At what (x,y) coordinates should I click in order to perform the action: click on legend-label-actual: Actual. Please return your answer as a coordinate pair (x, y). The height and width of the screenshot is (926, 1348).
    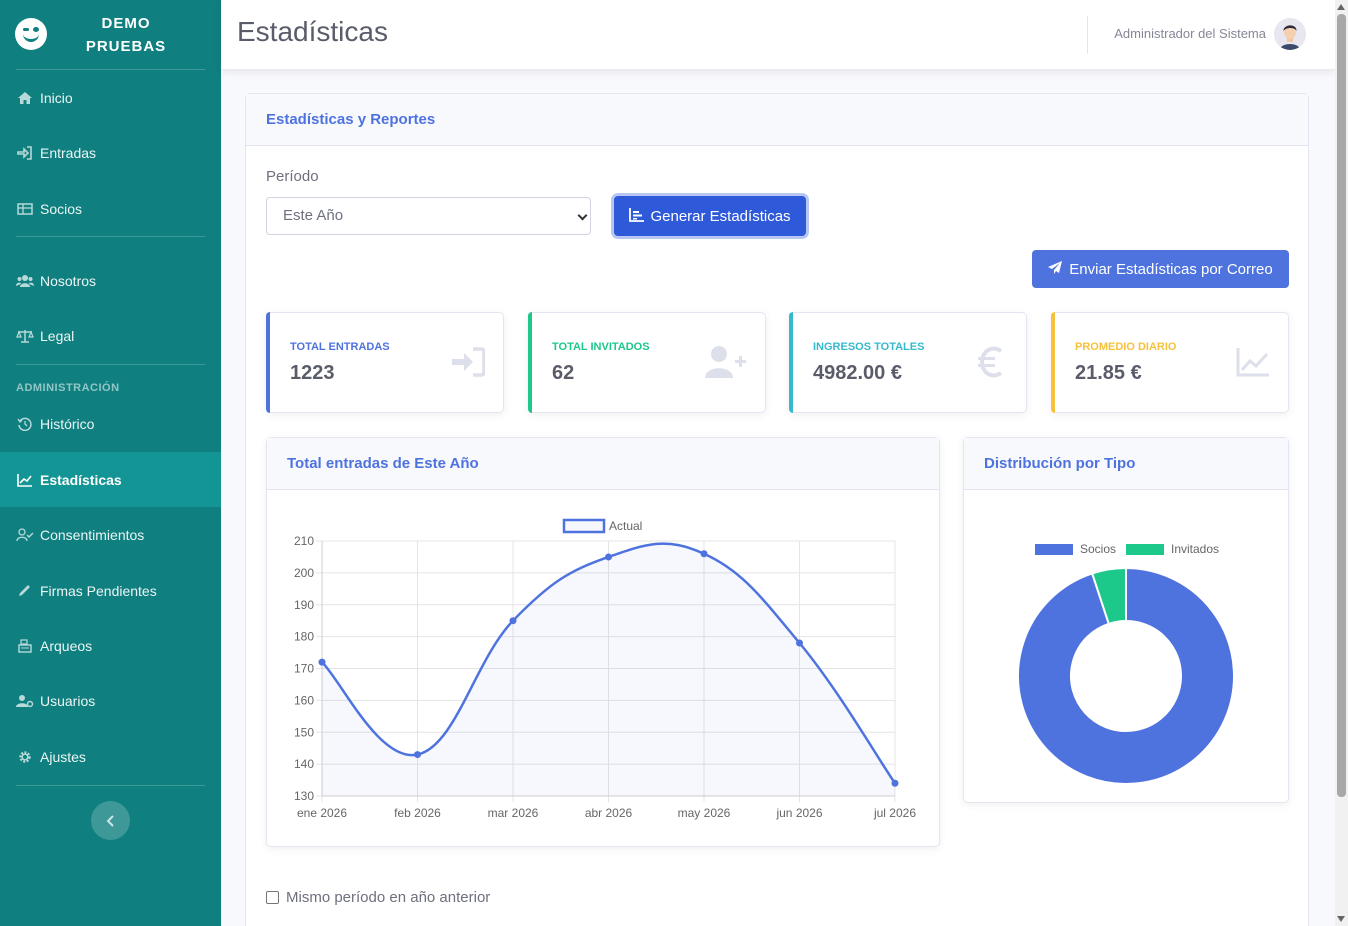
    Looking at the image, I should click on (625, 526).